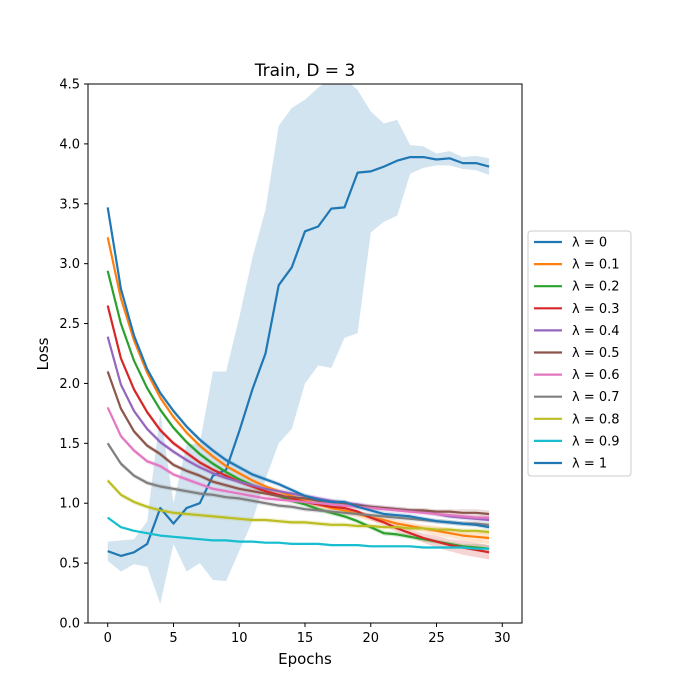 The image size is (700, 700). I want to click on x-axis-ticks: 0 5 10 15 20 25 30, so click(307, 634).